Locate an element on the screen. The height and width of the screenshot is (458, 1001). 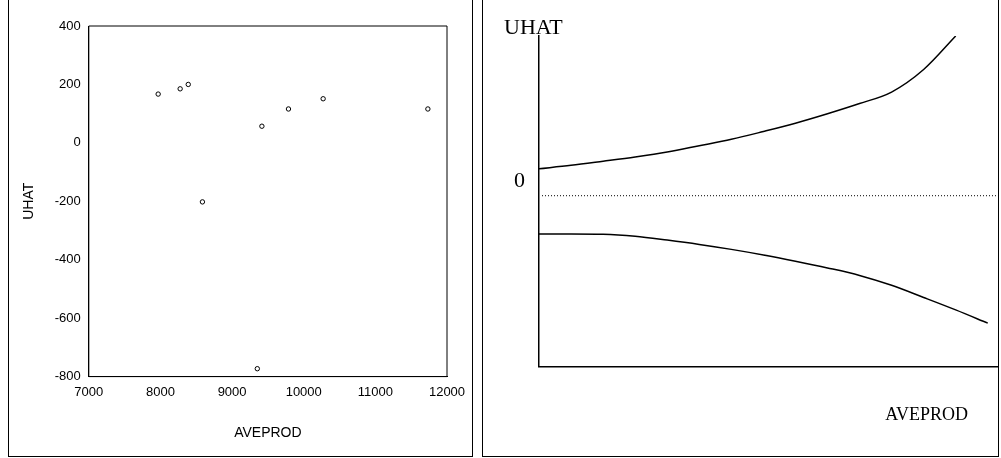
y-tick-label: 0 is located at coordinates (77, 142).